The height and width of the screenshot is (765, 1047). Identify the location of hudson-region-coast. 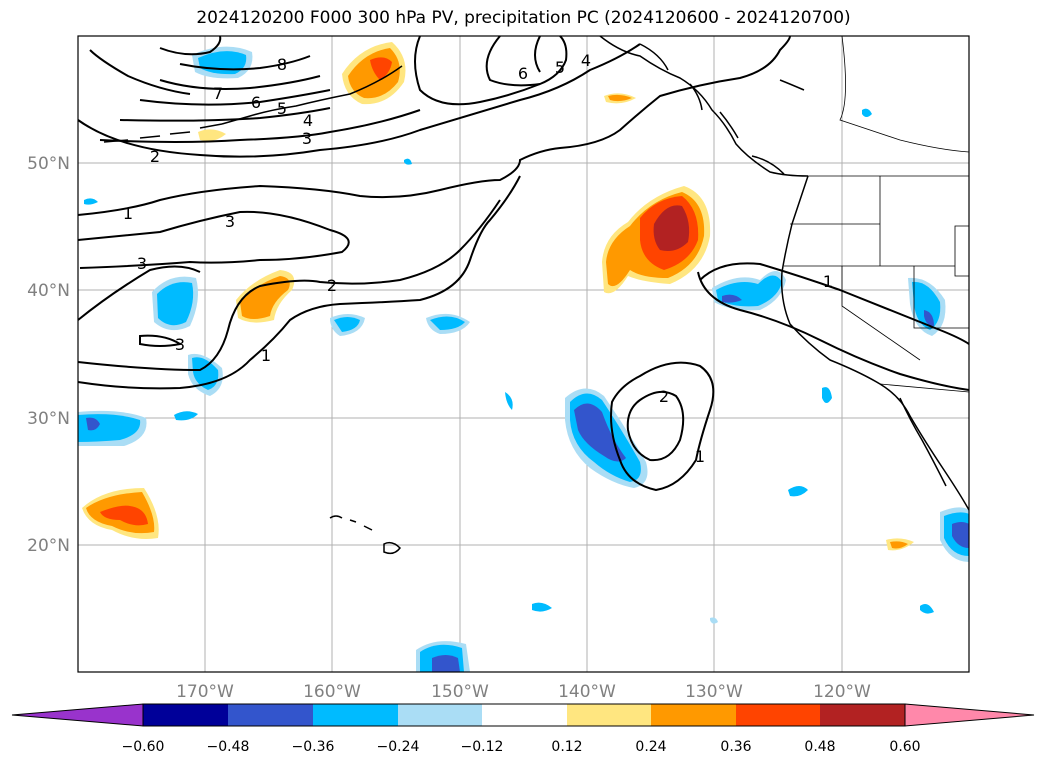
(792, 85).